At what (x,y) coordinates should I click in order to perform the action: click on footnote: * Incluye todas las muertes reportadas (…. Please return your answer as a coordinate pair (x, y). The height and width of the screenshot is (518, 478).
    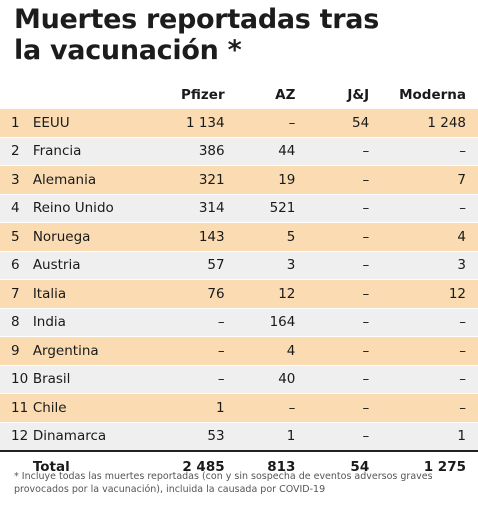
    Looking at the image, I should click on (223, 483).